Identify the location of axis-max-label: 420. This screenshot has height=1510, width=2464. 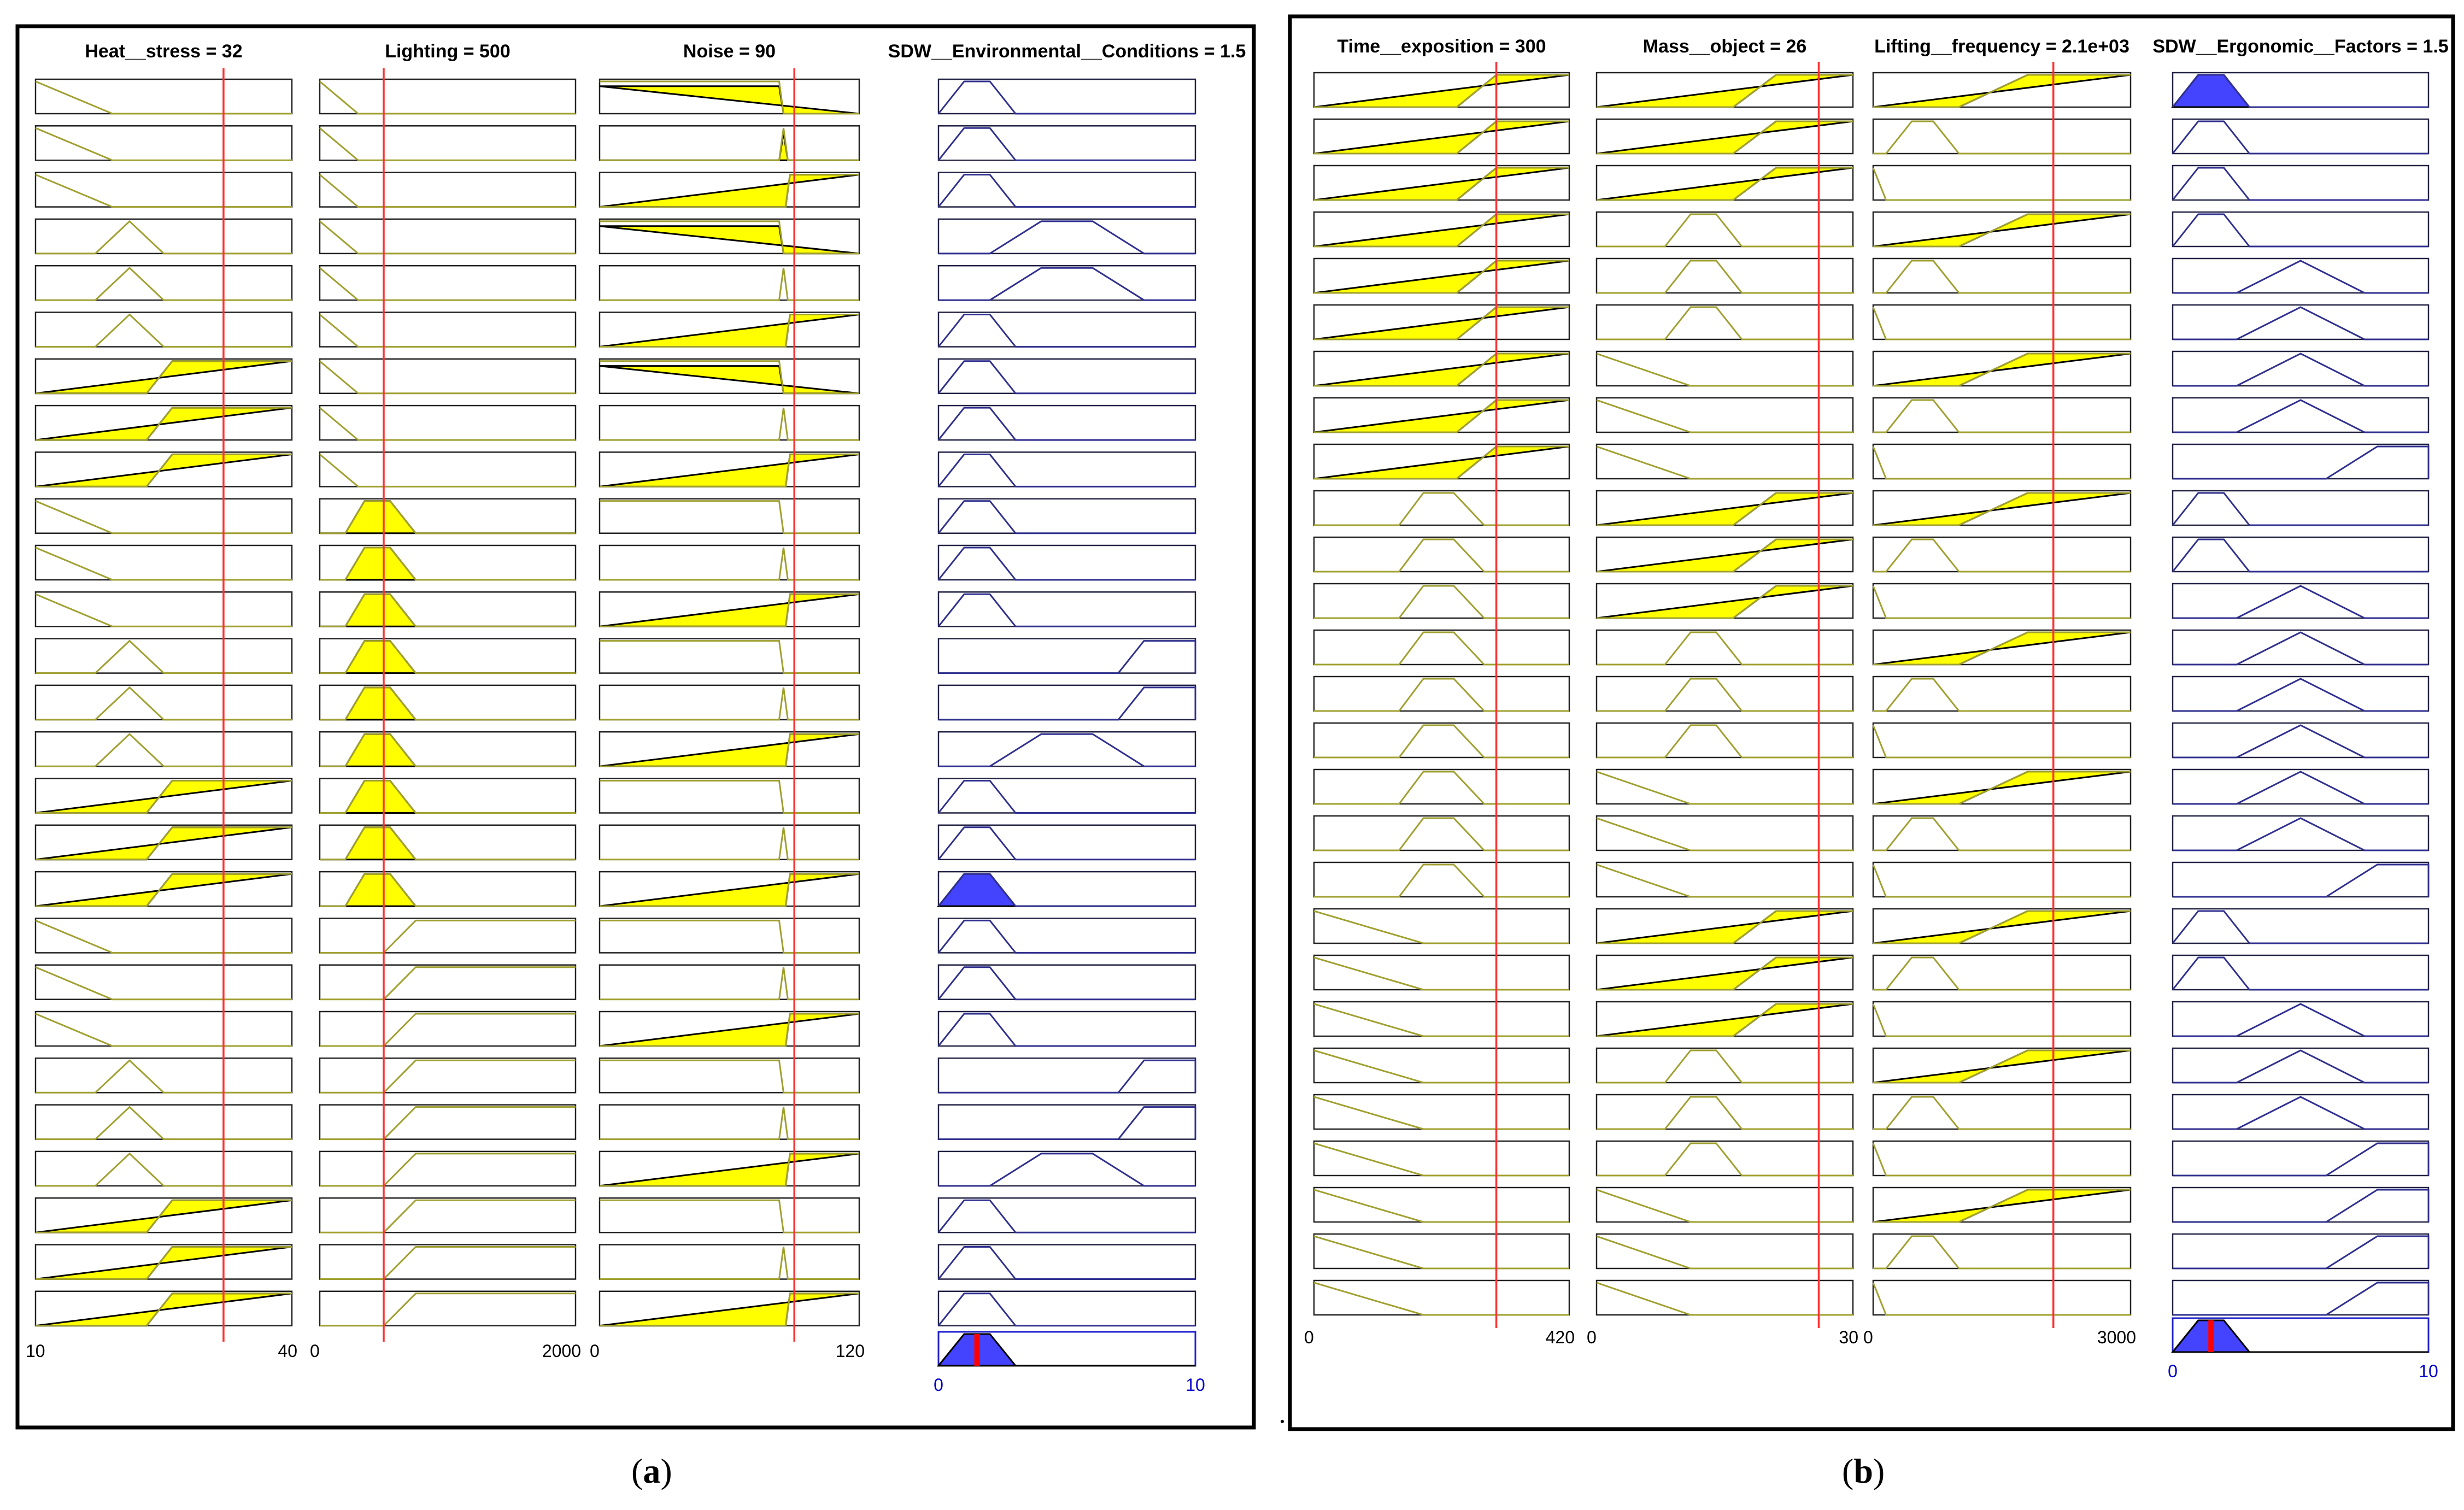
(1561, 1337).